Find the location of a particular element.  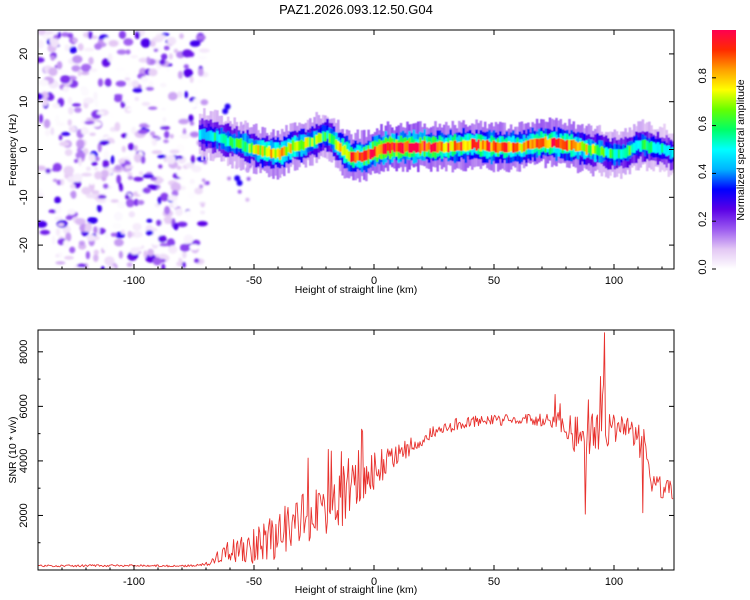

colorbar-label: Normalized spectral amplitude is located at coordinates (741, 149).